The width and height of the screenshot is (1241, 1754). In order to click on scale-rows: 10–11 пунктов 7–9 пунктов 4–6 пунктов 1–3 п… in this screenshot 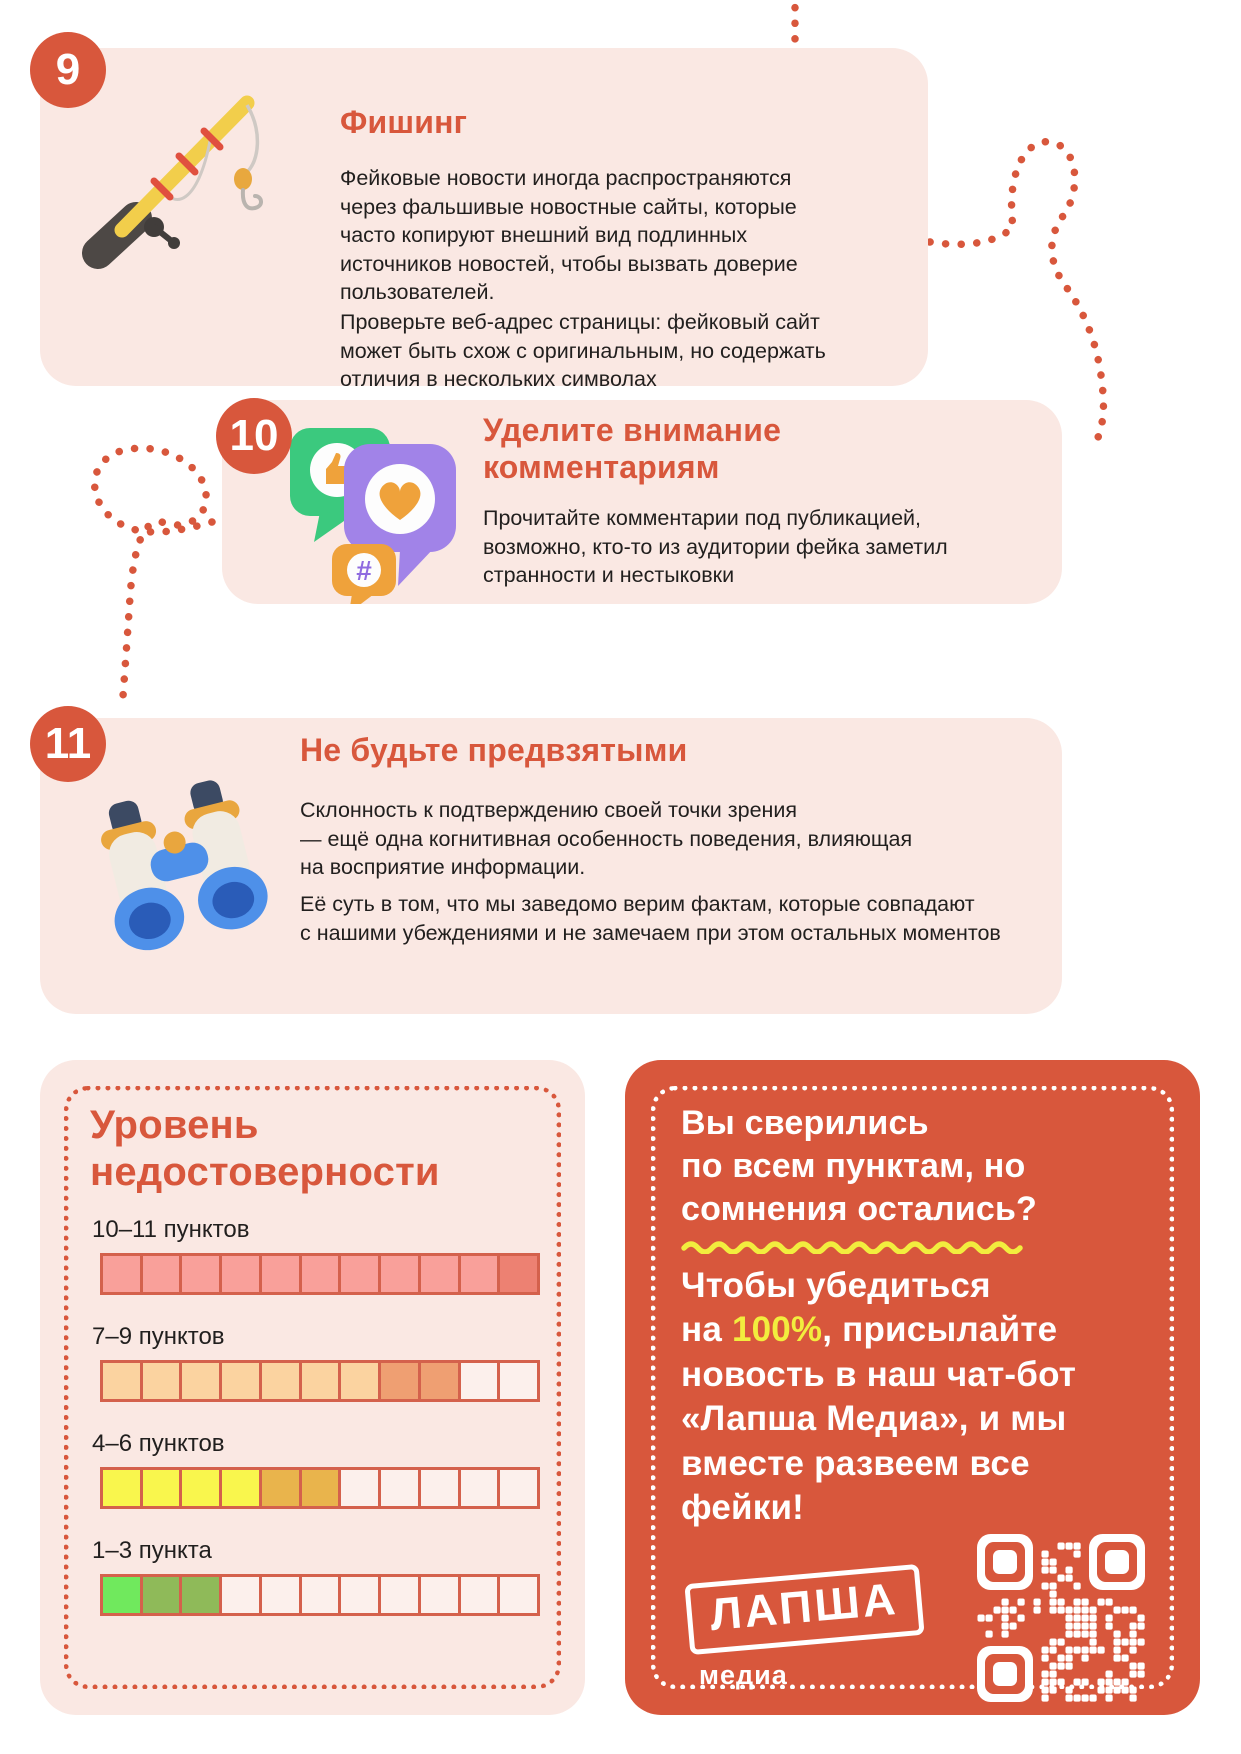, I will do `click(320, 1430)`.